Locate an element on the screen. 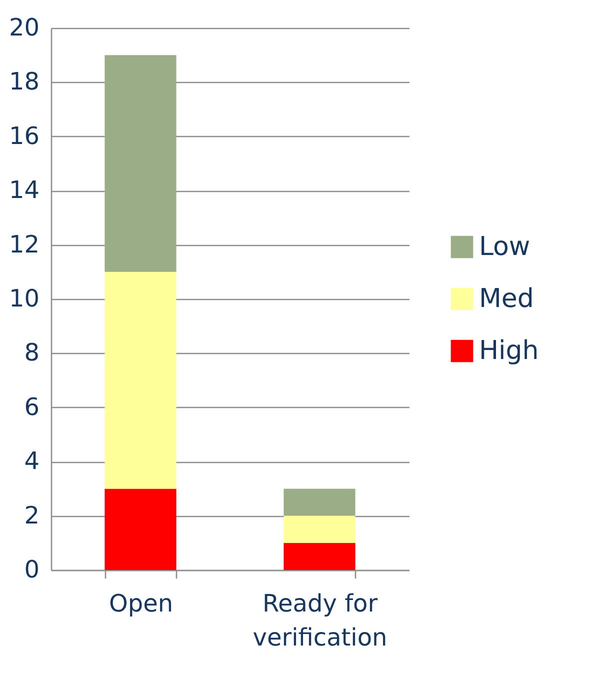 The image size is (605, 683). legend-label: Low is located at coordinates (504, 247).